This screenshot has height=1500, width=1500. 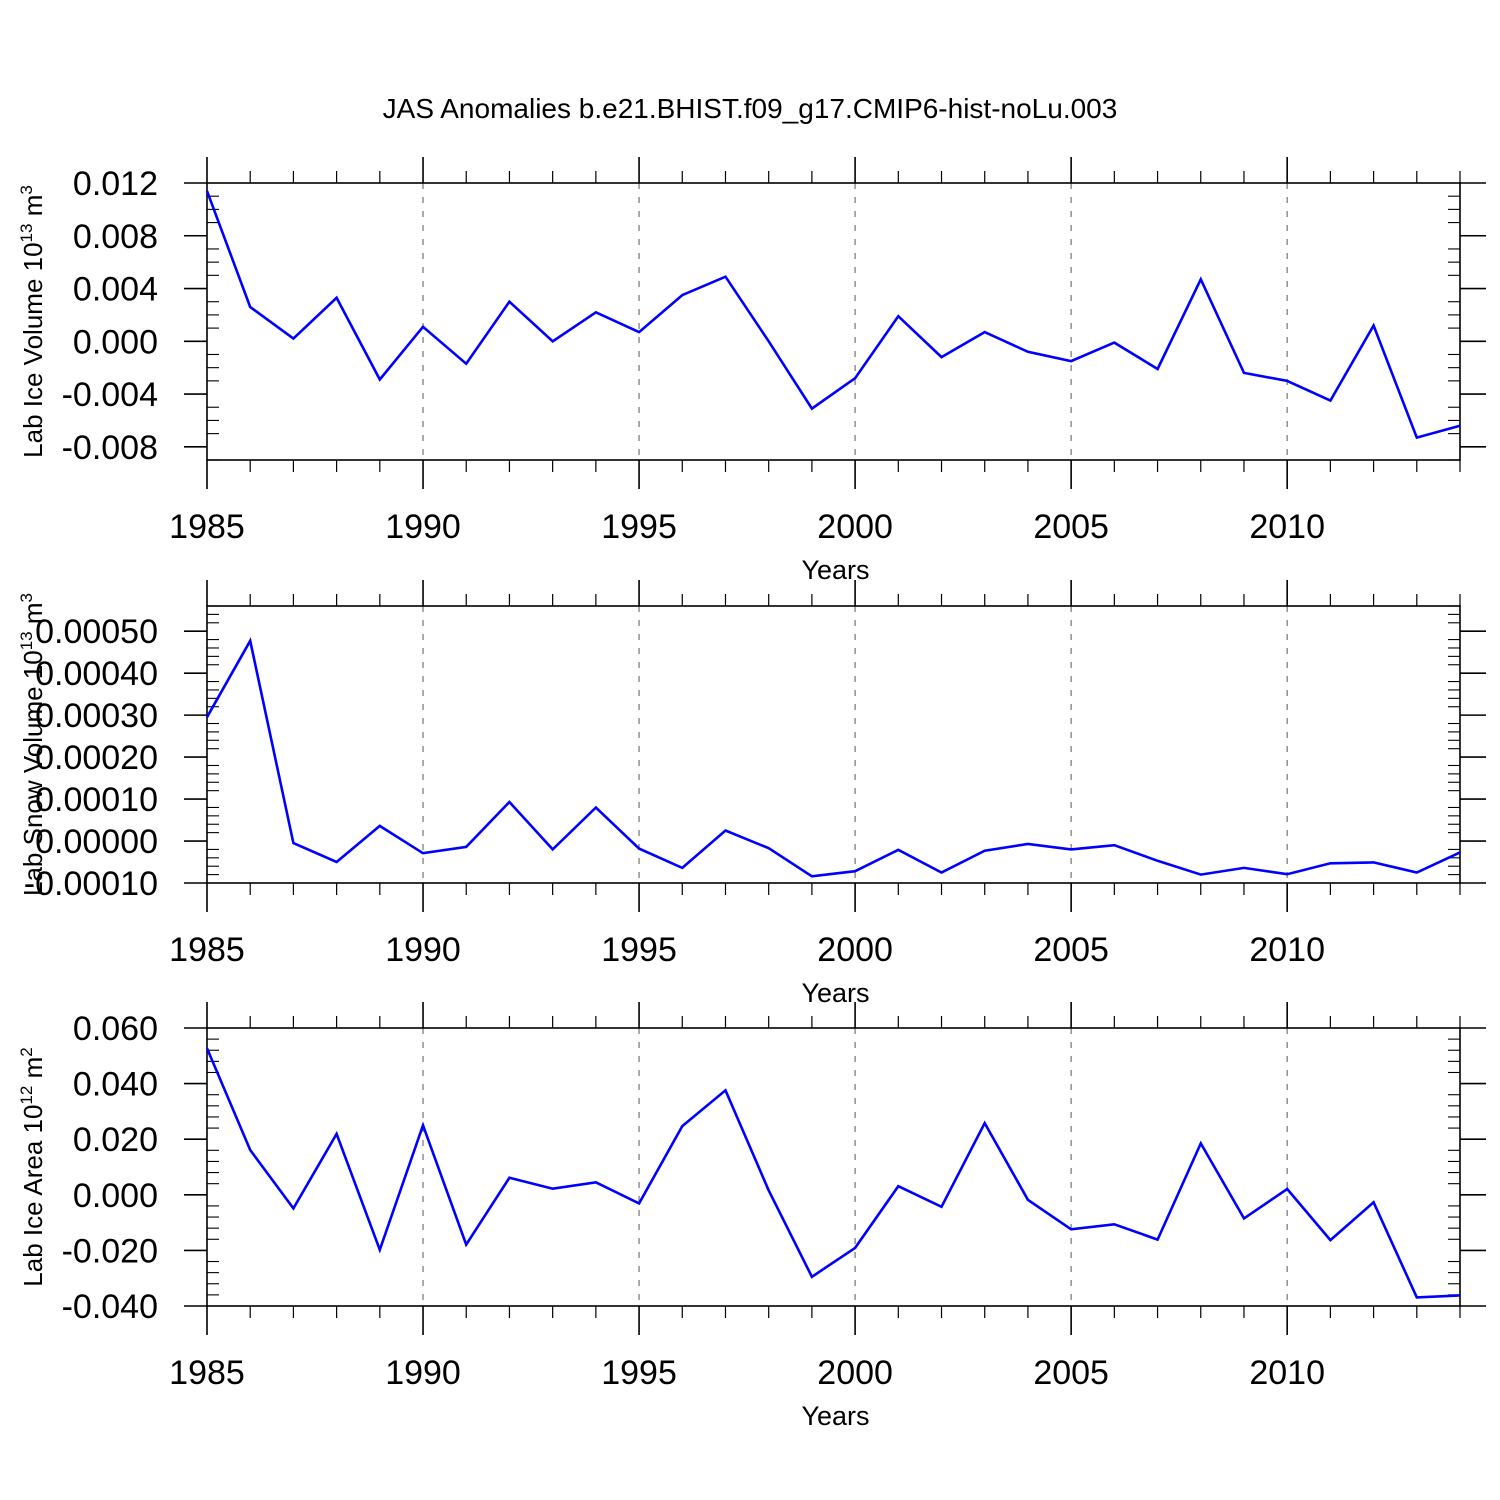 What do you see at coordinates (110, 448) in the screenshot?
I see `y-tick-label: -0.008` at bounding box center [110, 448].